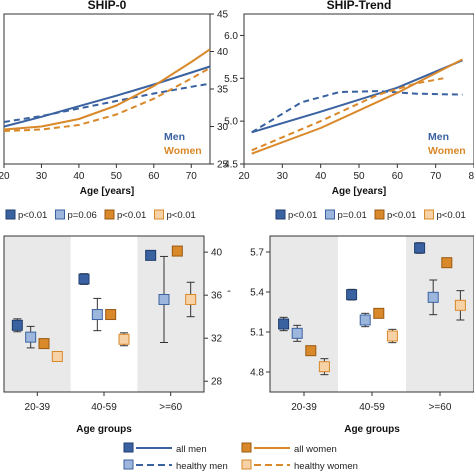 This screenshot has width=474, height=474. What do you see at coordinates (154, 176) in the screenshot?
I see `x-tick-label: 60` at bounding box center [154, 176].